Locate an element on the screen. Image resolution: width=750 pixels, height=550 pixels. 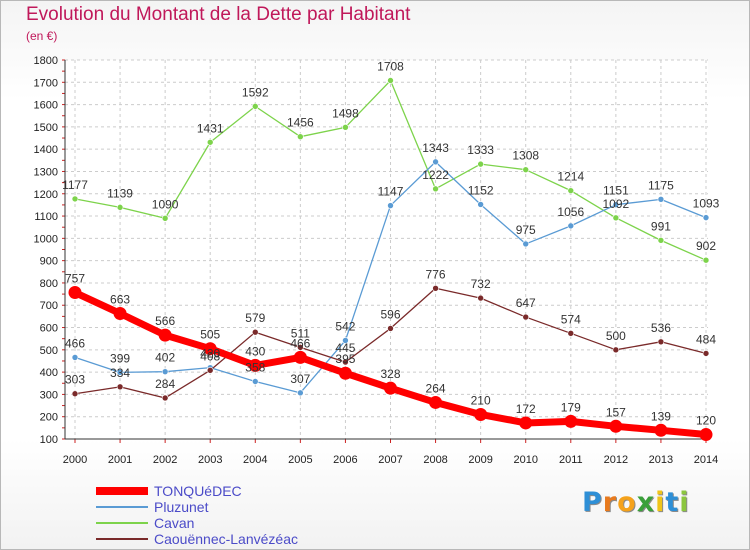
data-label: 1092 is located at coordinates (616, 204).